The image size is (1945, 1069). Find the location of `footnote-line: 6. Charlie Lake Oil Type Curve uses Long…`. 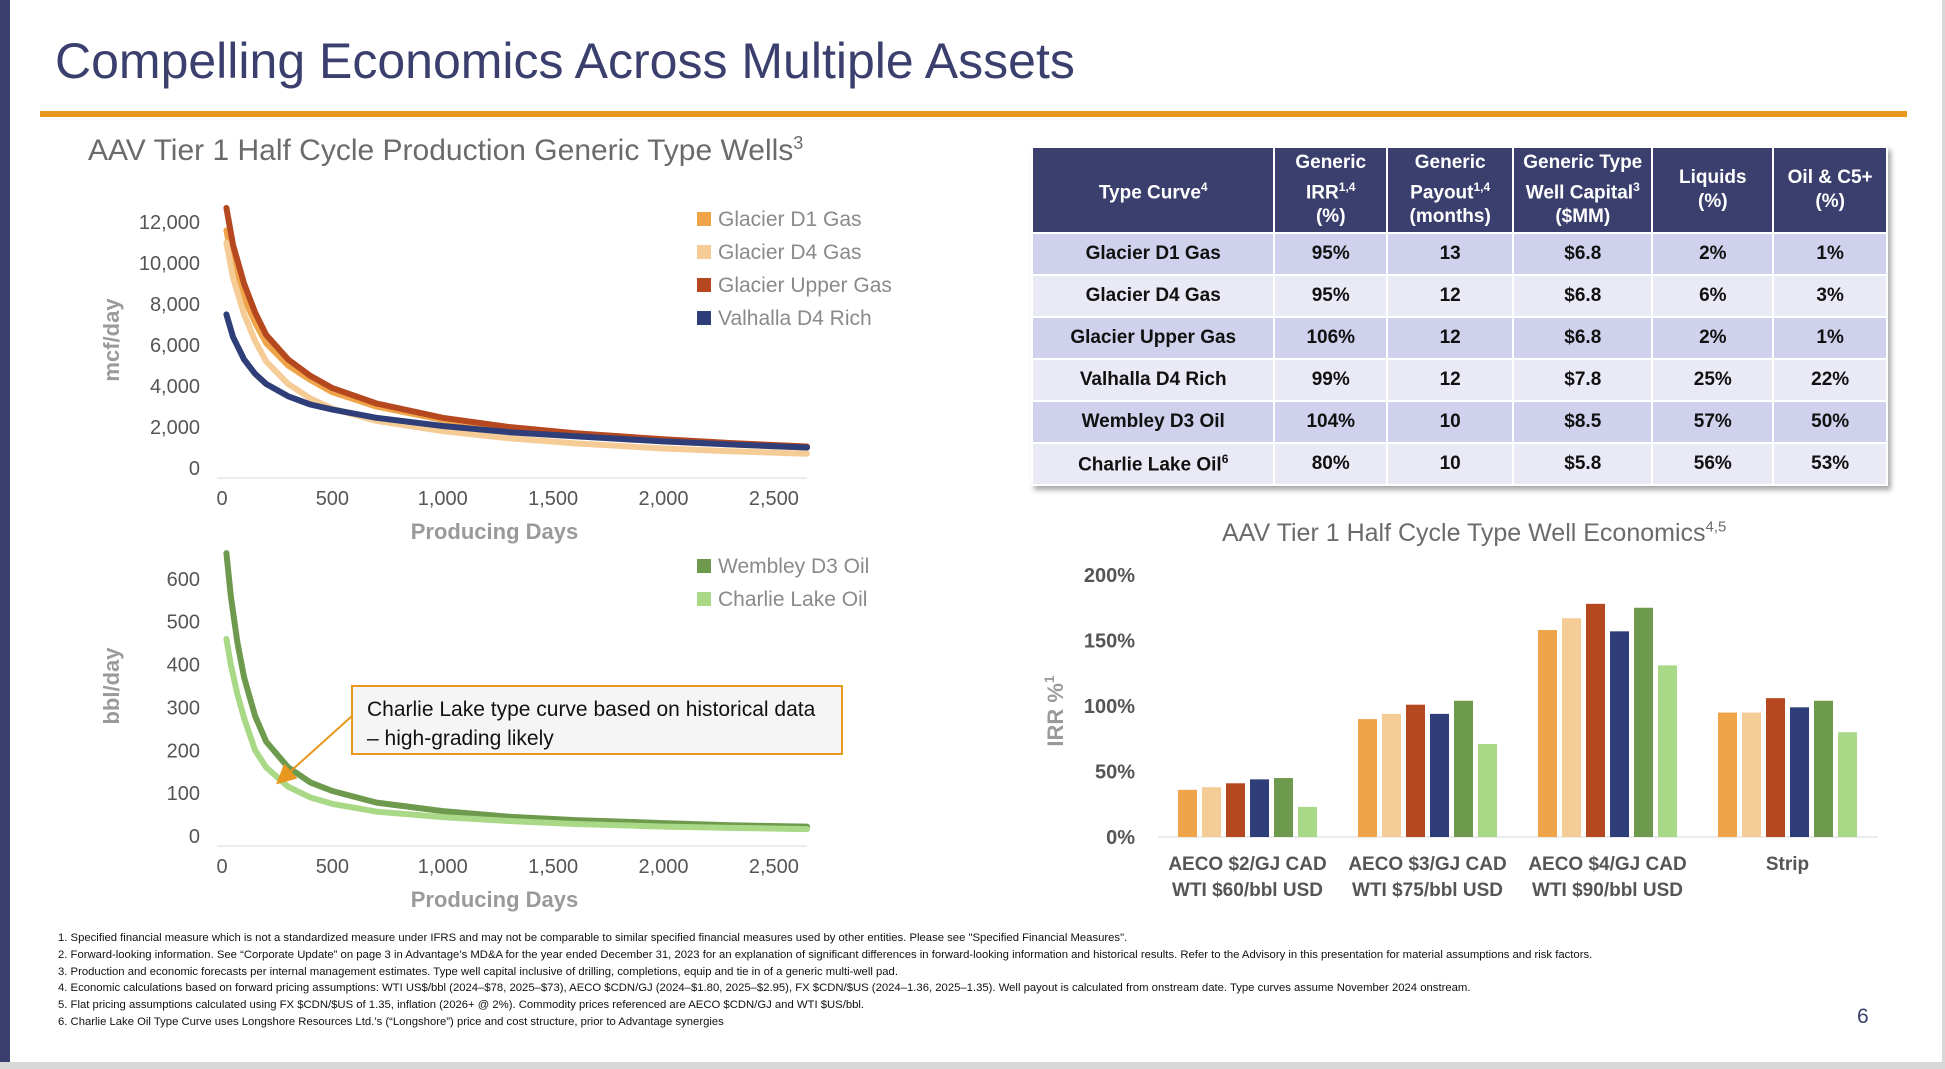

footnote-line: 6. Charlie Lake Oil Type Curve uses Long… is located at coordinates (391, 1021).